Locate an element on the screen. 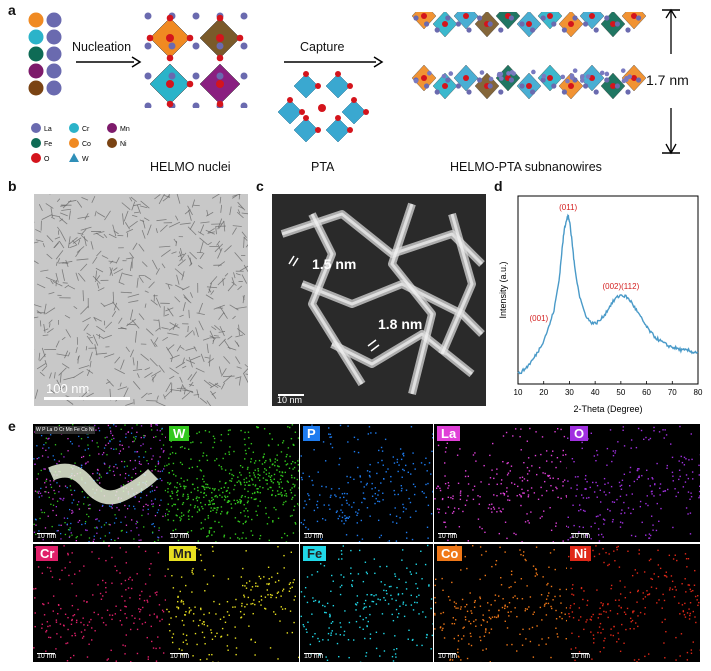  panel-e-label: e is located at coordinates (12, 426).